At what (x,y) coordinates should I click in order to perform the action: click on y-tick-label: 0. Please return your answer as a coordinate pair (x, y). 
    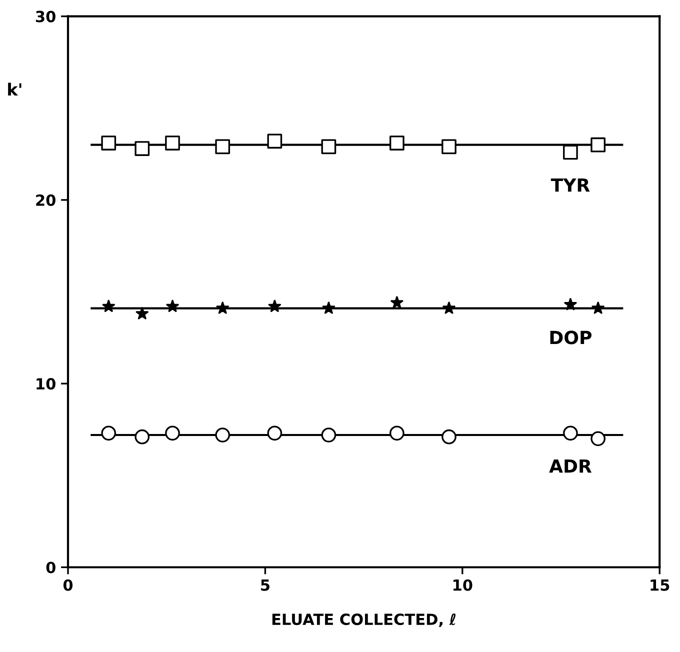
    Looking at the image, I should click on (51, 568).